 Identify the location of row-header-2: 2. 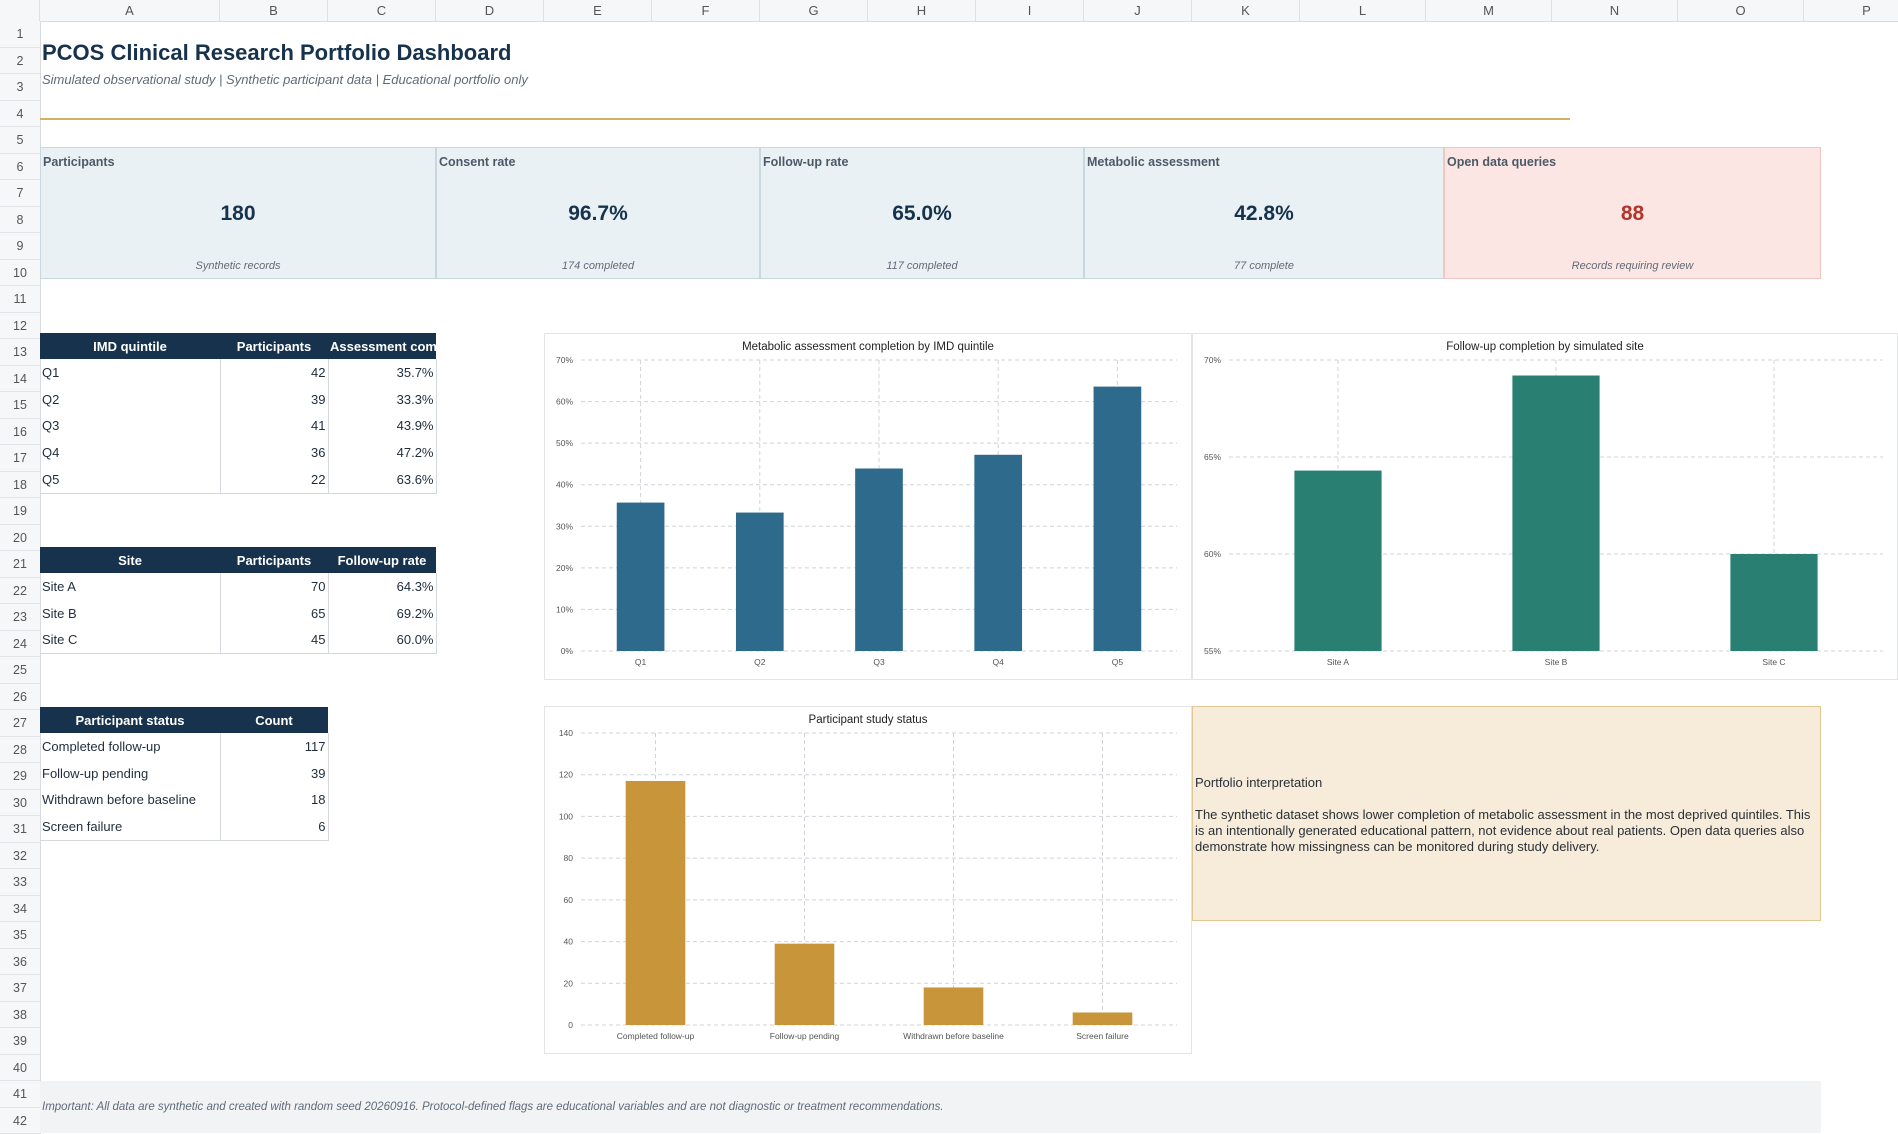
(20, 61).